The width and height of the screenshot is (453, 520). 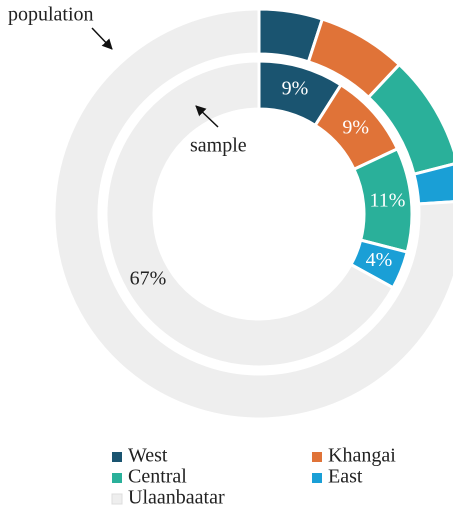 What do you see at coordinates (51, 15) in the screenshot?
I see `ring-annotation: population` at bounding box center [51, 15].